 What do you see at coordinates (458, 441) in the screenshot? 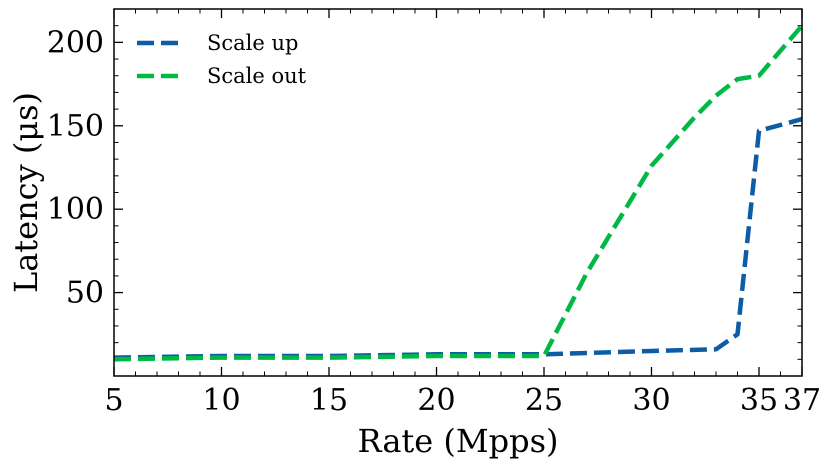
I see `x-axis-title: Rate (Mpps)` at bounding box center [458, 441].